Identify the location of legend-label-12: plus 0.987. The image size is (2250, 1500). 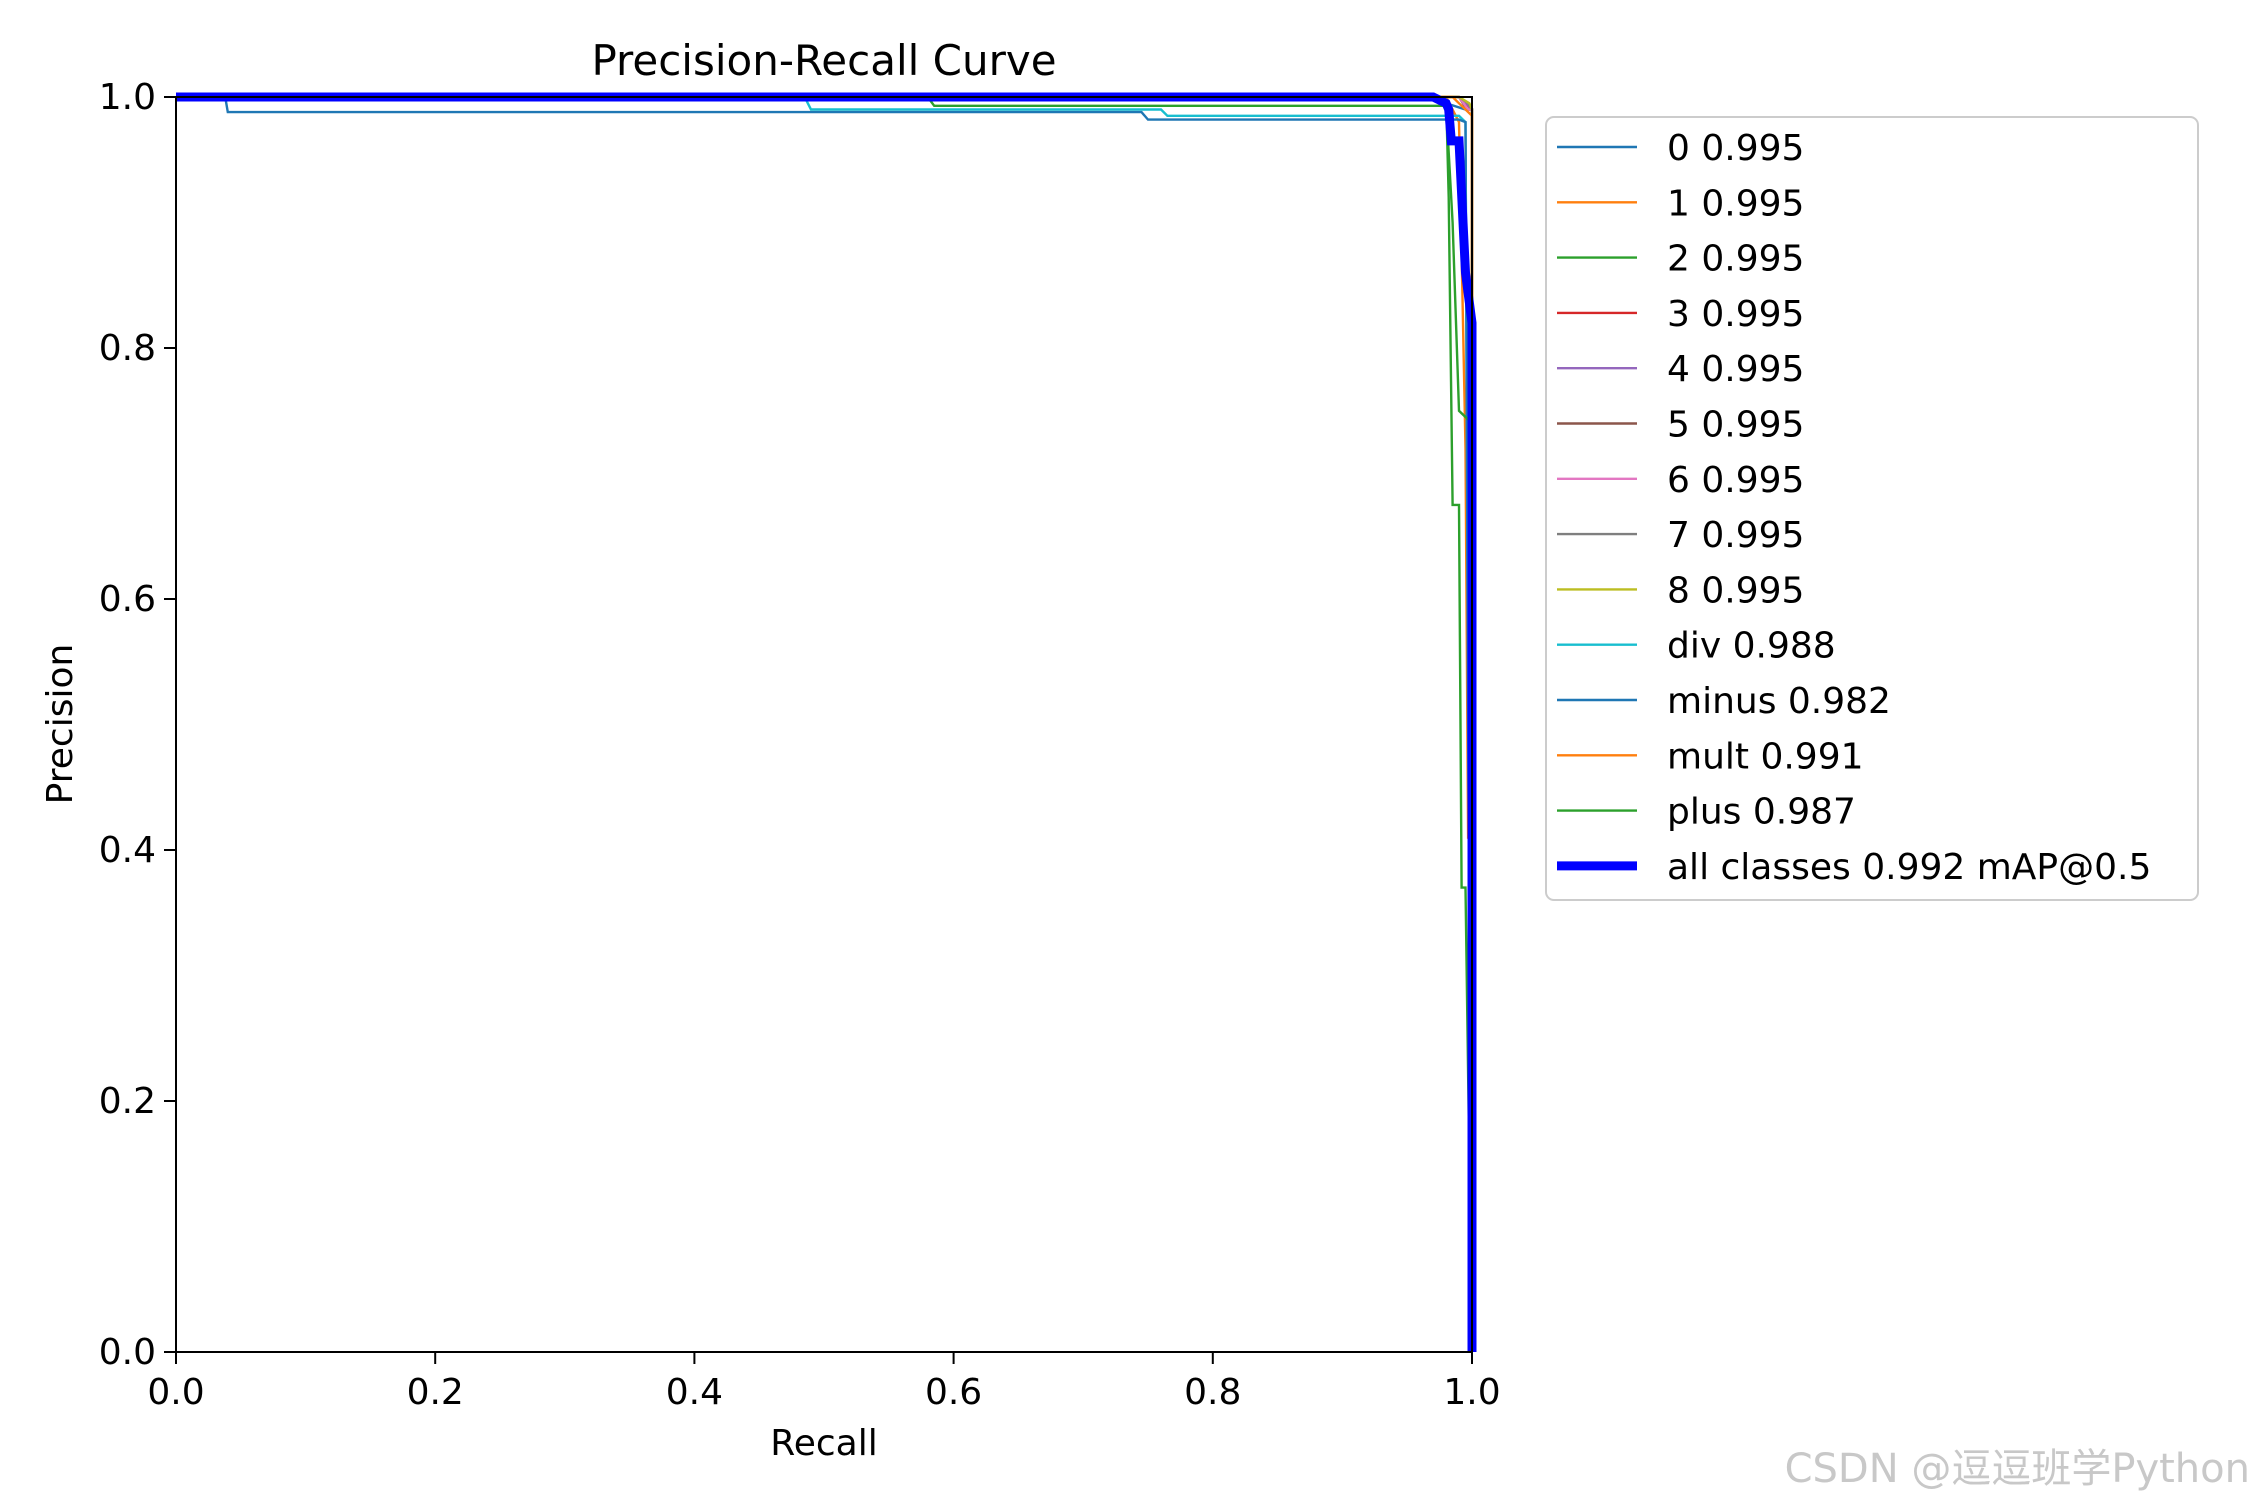
(1761, 812).